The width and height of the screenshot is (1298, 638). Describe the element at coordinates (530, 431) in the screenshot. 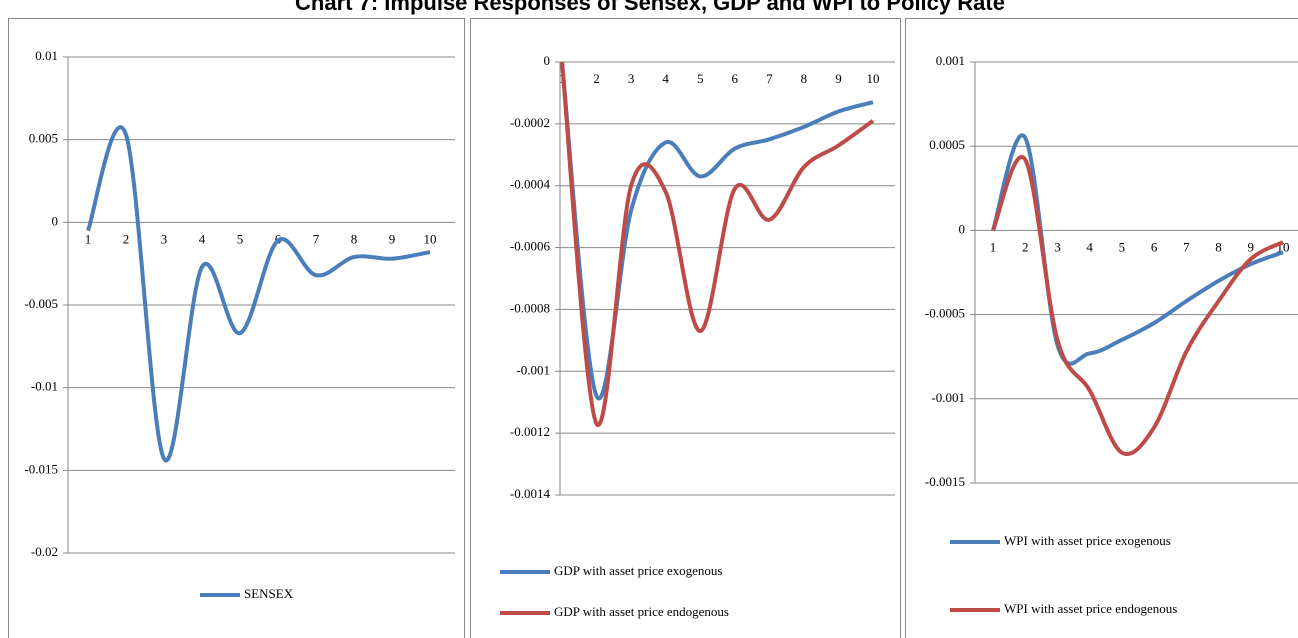

I see `y-tick-label: -0.0012` at that location.